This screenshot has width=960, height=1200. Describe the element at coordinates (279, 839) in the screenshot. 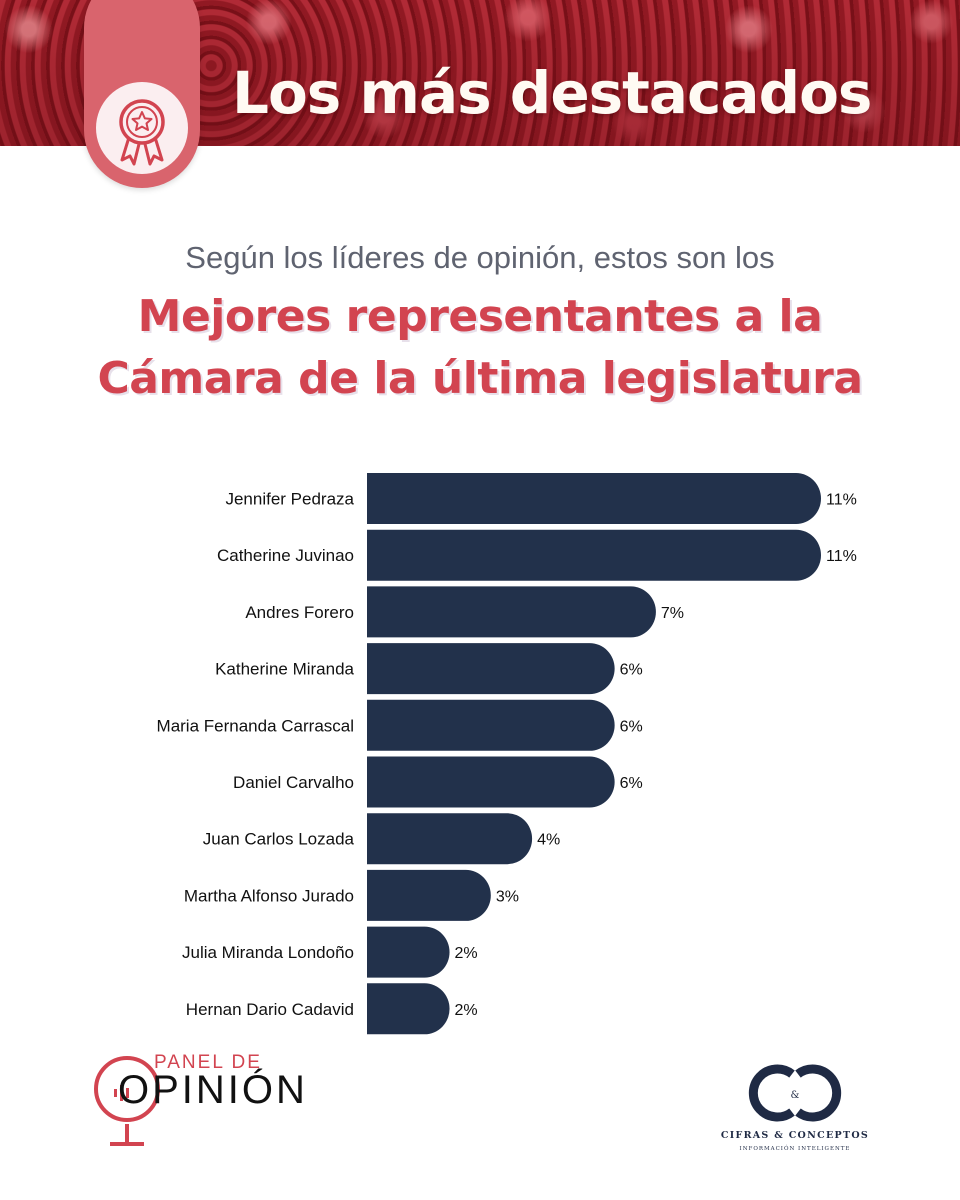

I see `category-label: Juan Carlos Lozada` at that location.